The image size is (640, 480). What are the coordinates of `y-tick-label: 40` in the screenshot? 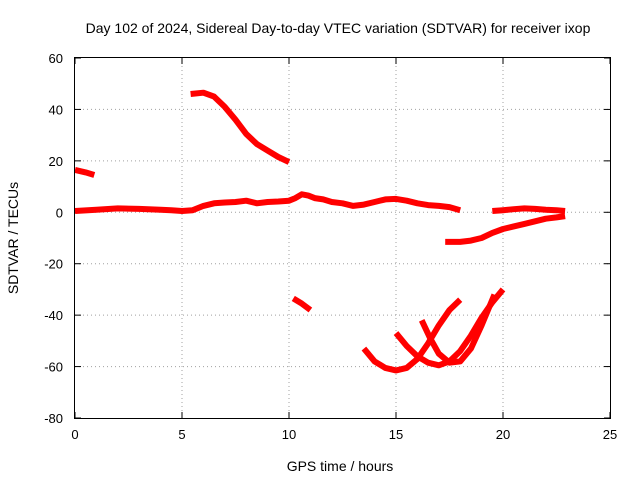 It's located at (56, 109).